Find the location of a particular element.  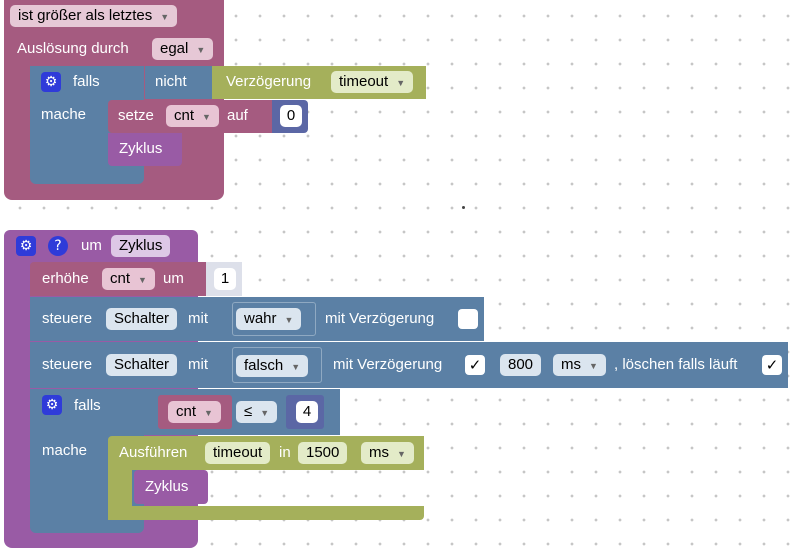

increment-by-label: um is located at coordinates (173, 278).